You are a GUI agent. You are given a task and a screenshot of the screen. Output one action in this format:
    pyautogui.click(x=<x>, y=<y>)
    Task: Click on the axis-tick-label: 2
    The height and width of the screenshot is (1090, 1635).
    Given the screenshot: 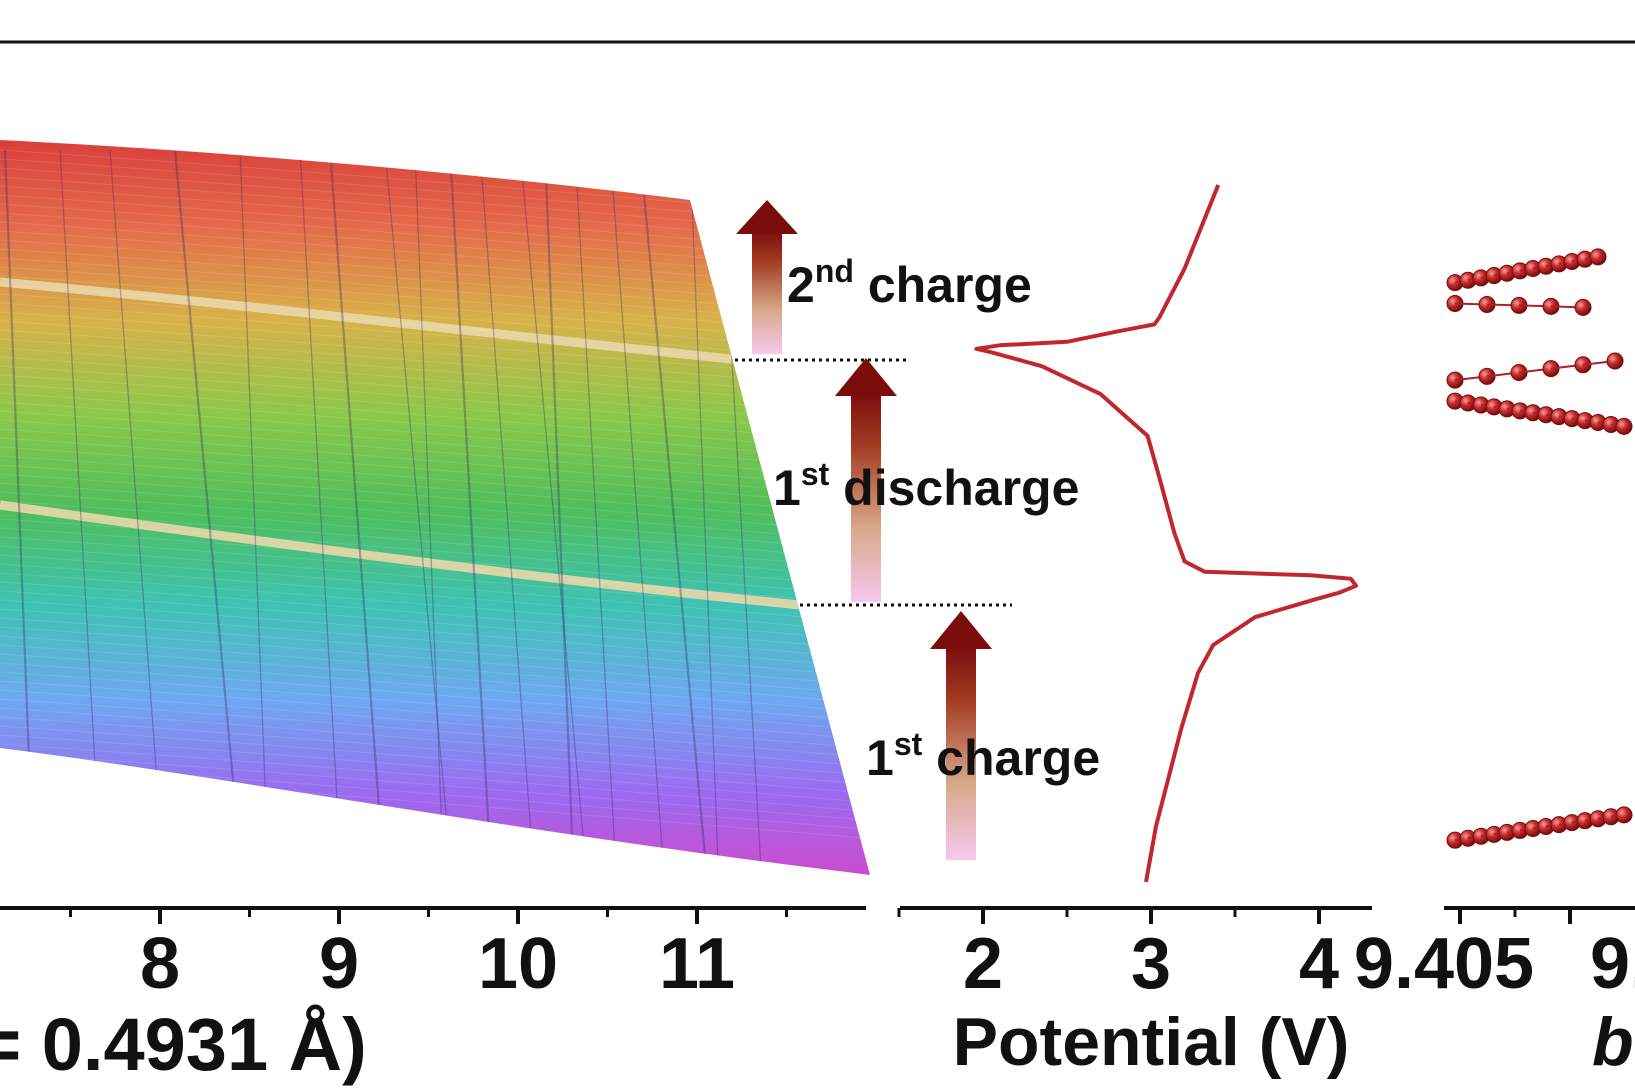 What is the action you would take?
    pyautogui.click(x=983, y=964)
    